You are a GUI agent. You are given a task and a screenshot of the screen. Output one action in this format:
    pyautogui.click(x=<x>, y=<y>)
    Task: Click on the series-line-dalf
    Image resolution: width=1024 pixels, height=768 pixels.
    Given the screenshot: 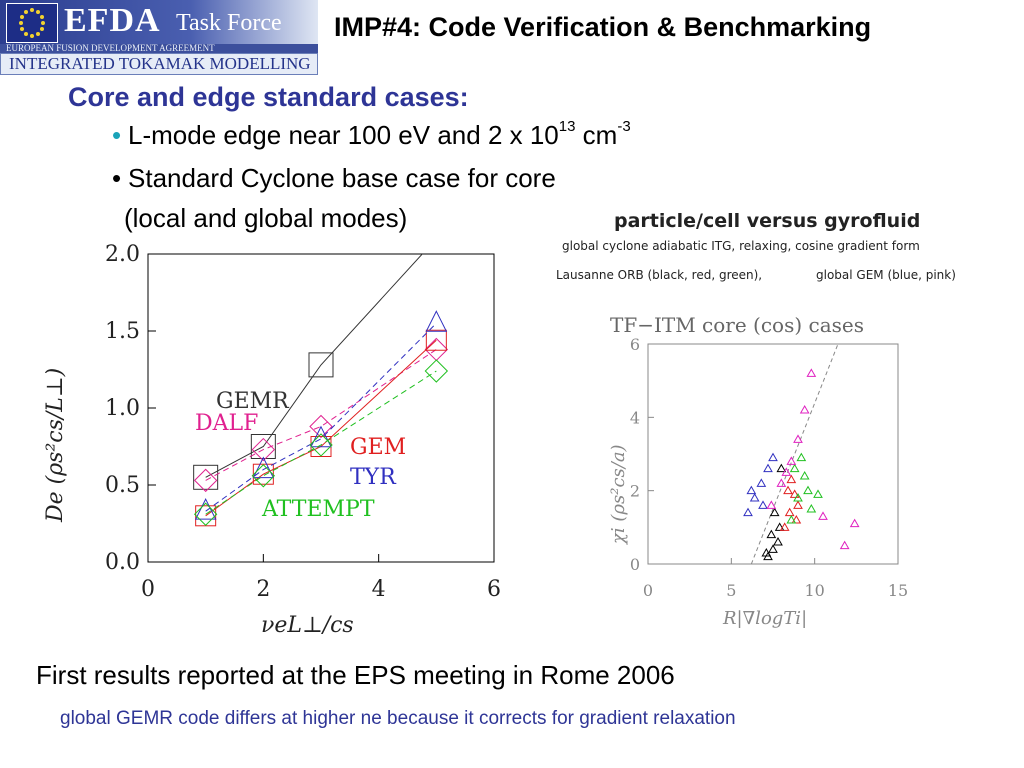 What is the action you would take?
    pyautogui.click(x=321, y=415)
    